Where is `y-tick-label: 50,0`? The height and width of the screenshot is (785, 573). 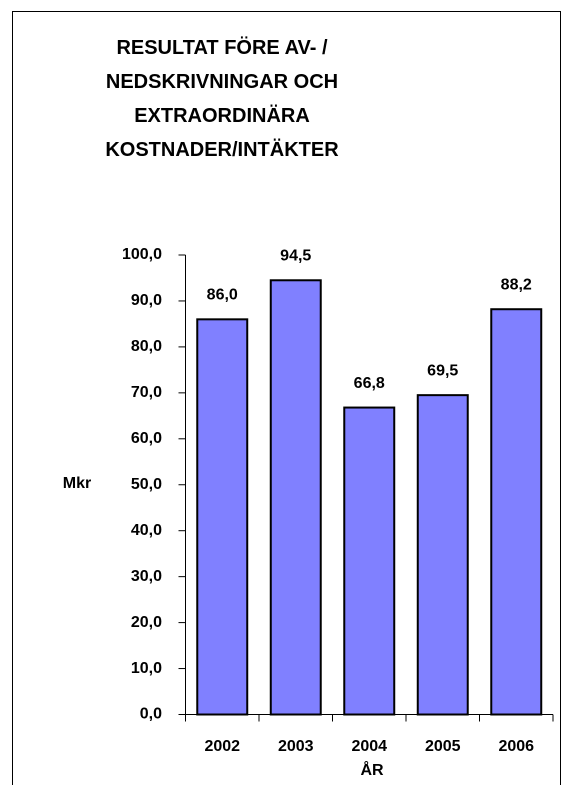 y-tick-label: 50,0 is located at coordinates (146, 484).